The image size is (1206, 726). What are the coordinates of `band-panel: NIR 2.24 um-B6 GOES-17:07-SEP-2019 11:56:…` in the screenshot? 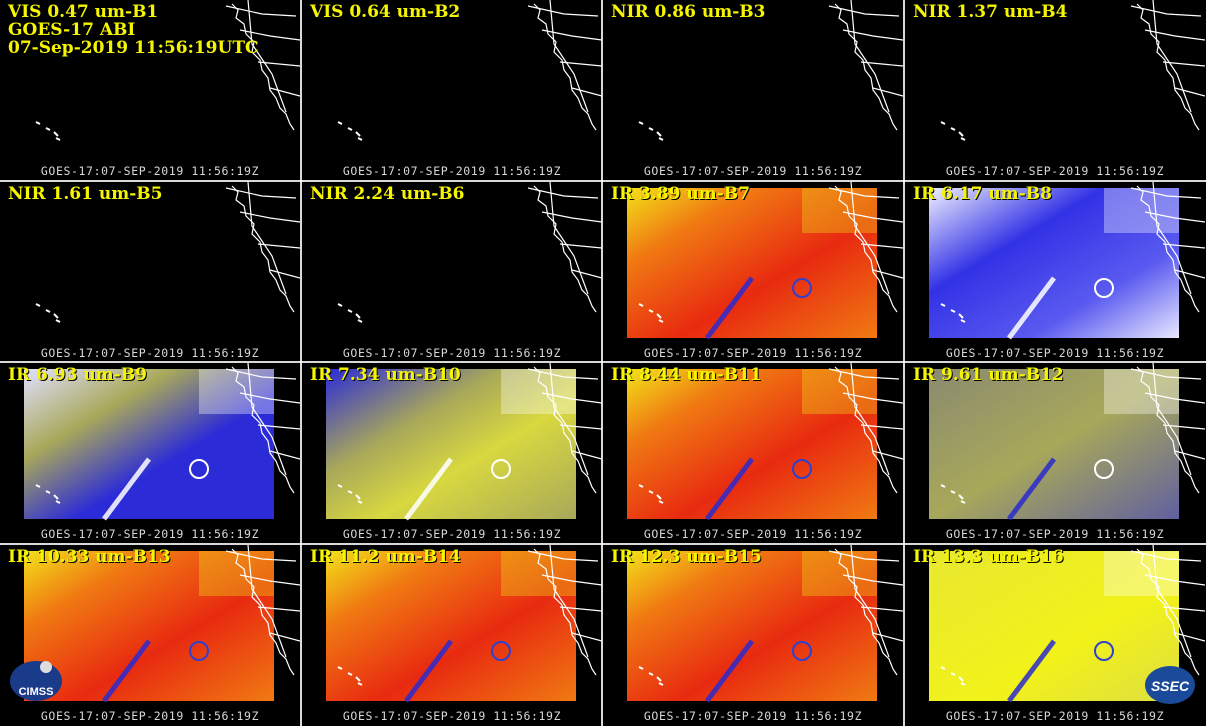 It's located at (452, 272).